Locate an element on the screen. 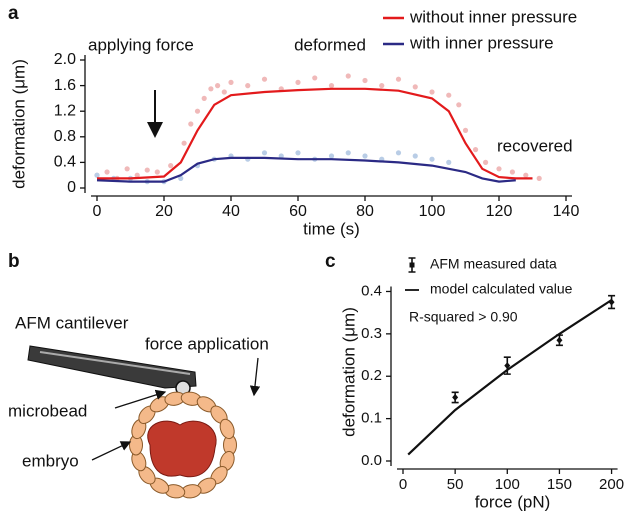  cell is located at coordinates (227, 429).